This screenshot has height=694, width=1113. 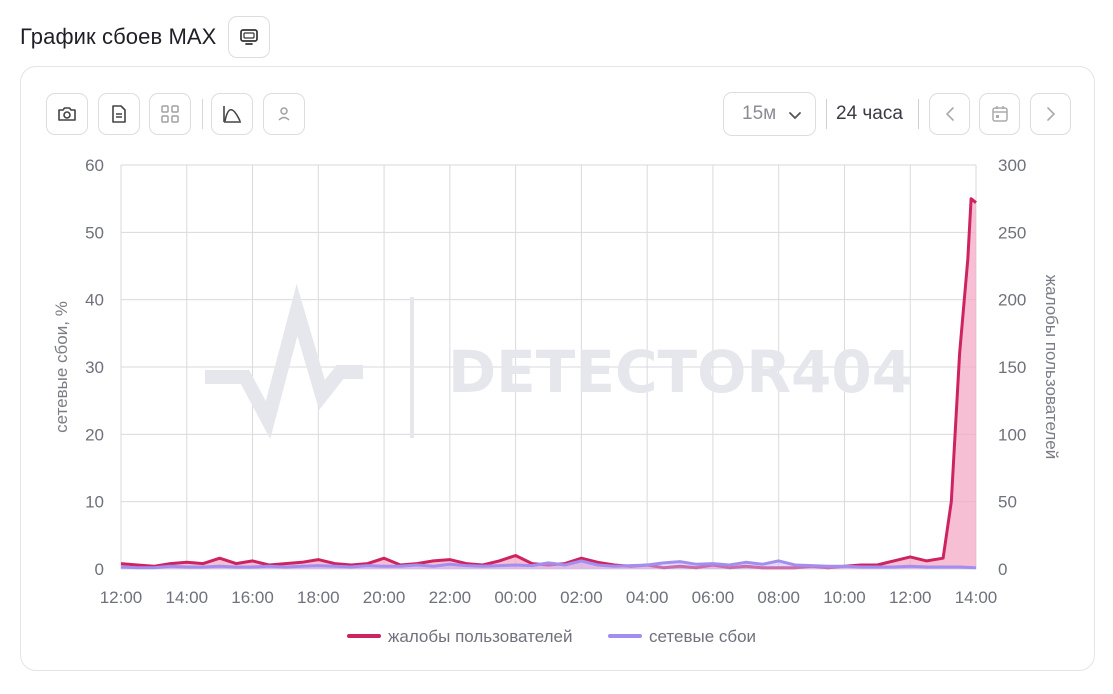 I want to click on y-left-tick-label: 60, so click(x=94, y=165).